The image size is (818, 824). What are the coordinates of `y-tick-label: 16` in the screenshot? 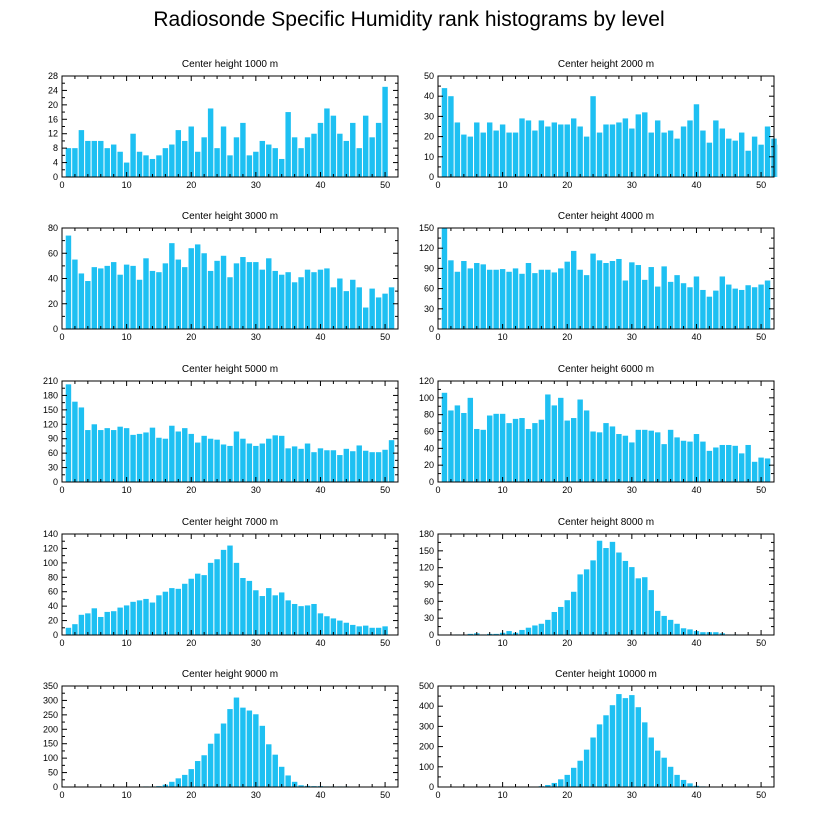 It's located at (53, 119).